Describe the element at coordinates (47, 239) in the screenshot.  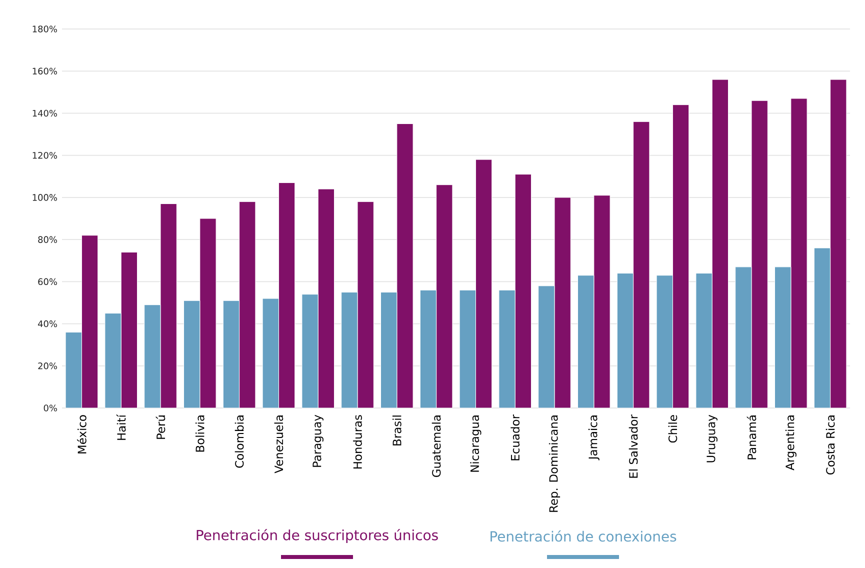
I see `y-tick-label: 80%` at that location.